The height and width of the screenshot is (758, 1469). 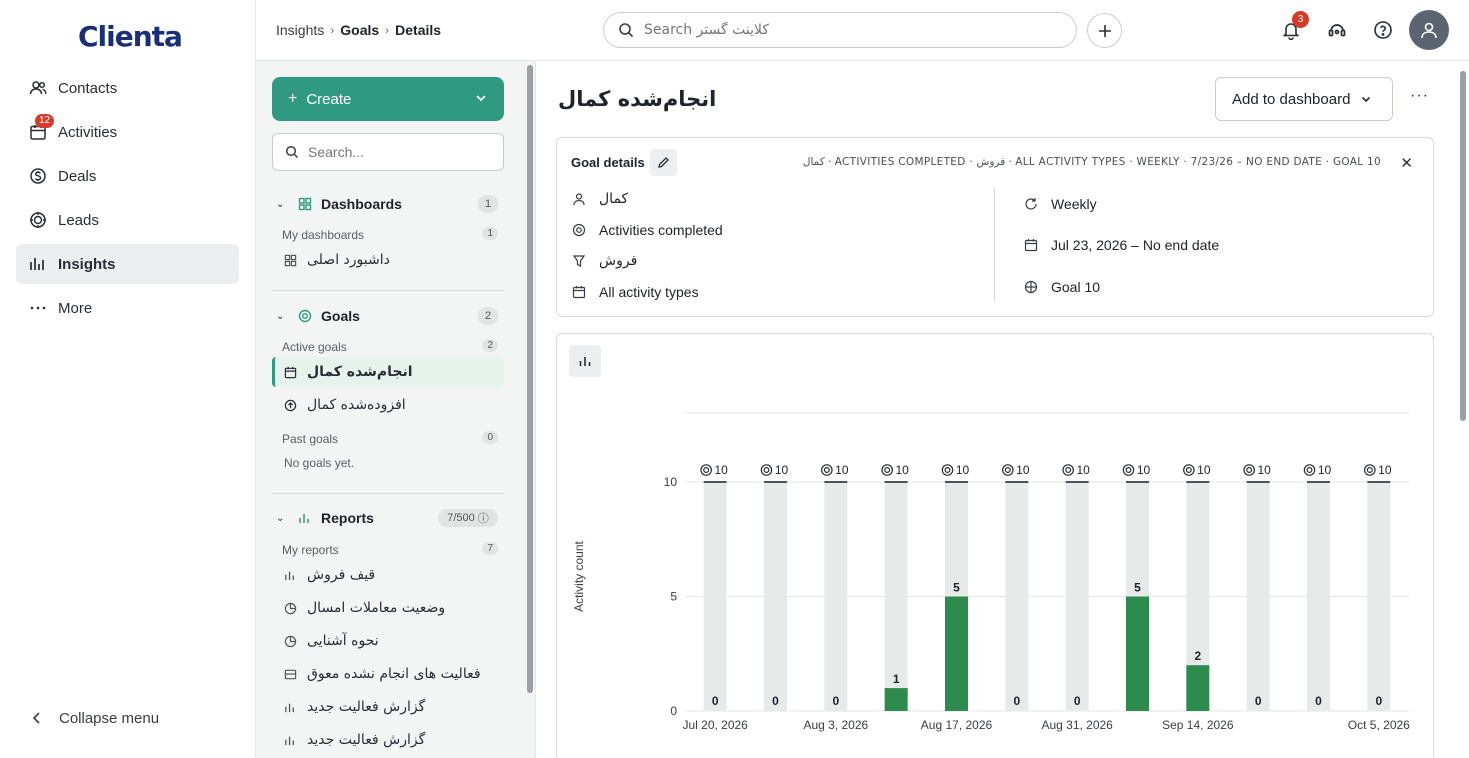 I want to click on y-axis-label: Activity count, so click(x=579, y=575).